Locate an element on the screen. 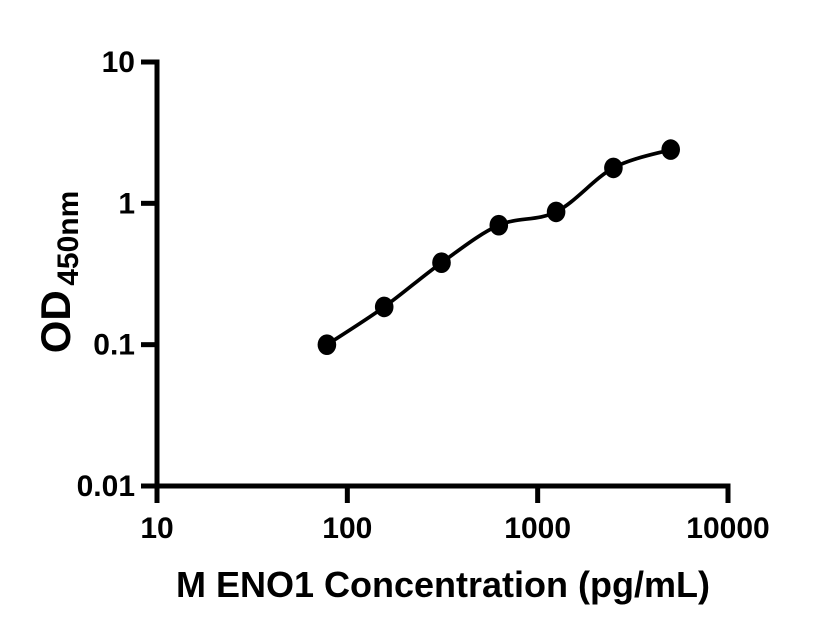 The image size is (816, 640). x-axis-tick-label: 100 is located at coordinates (347, 528).